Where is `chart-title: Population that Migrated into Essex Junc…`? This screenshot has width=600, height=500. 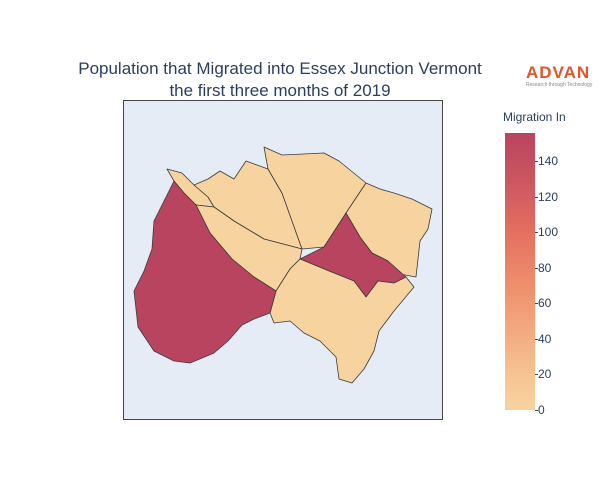 chart-title: Population that Migrated into Essex Junc… is located at coordinates (280, 80).